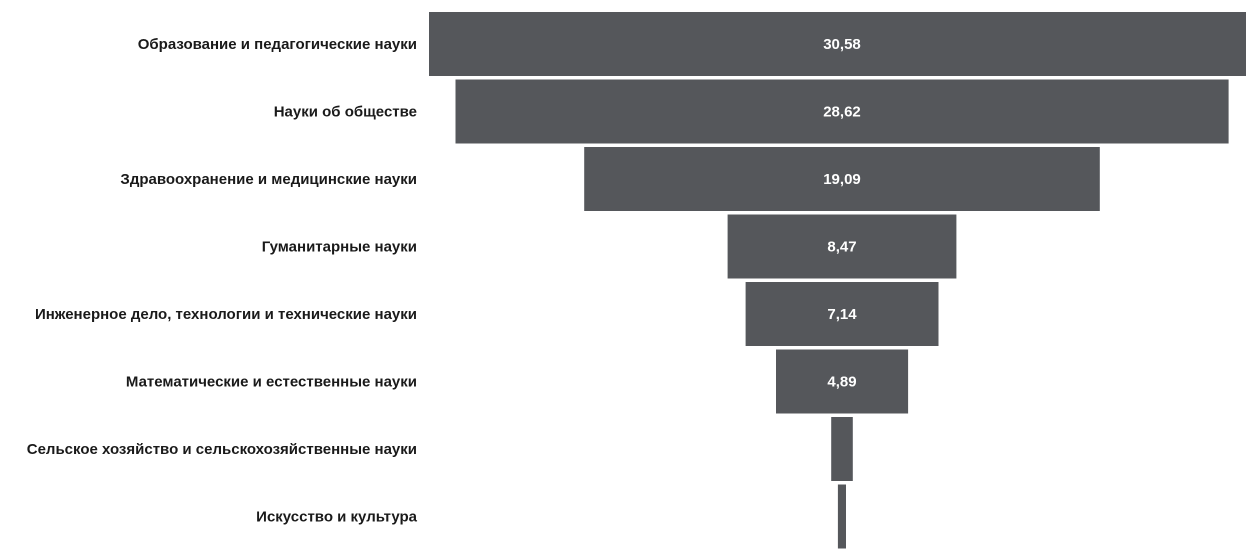 This screenshot has width=1246, height=557. Describe the element at coordinates (277, 44) in the screenshot. I see `category-label: Образование и педагогические науки` at that location.